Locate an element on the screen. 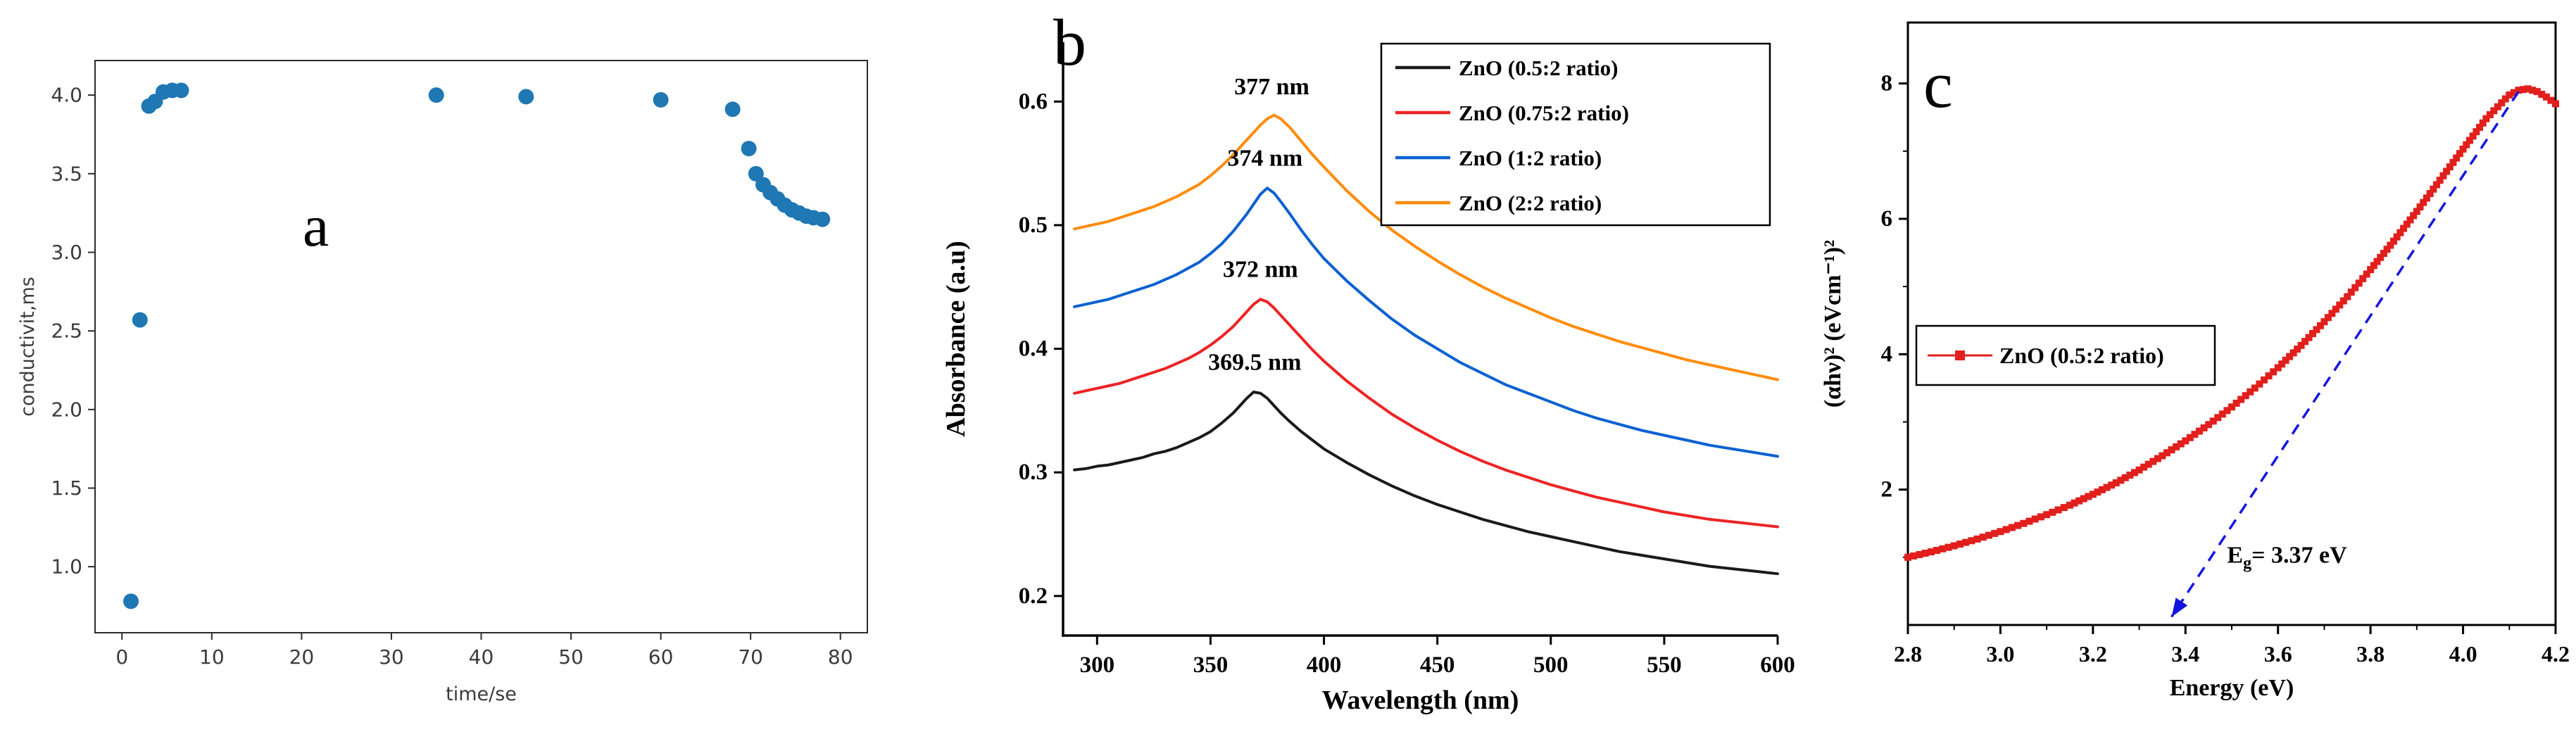 The width and height of the screenshot is (2576, 739). y-axis-label: (αhν)² (eVcm⁻¹)² is located at coordinates (1833, 324).